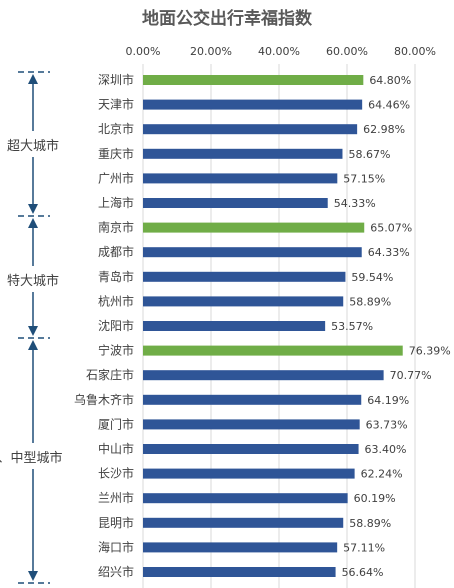  Describe the element at coordinates (116, 473) in the screenshot. I see `category-label: 长沙市` at that location.